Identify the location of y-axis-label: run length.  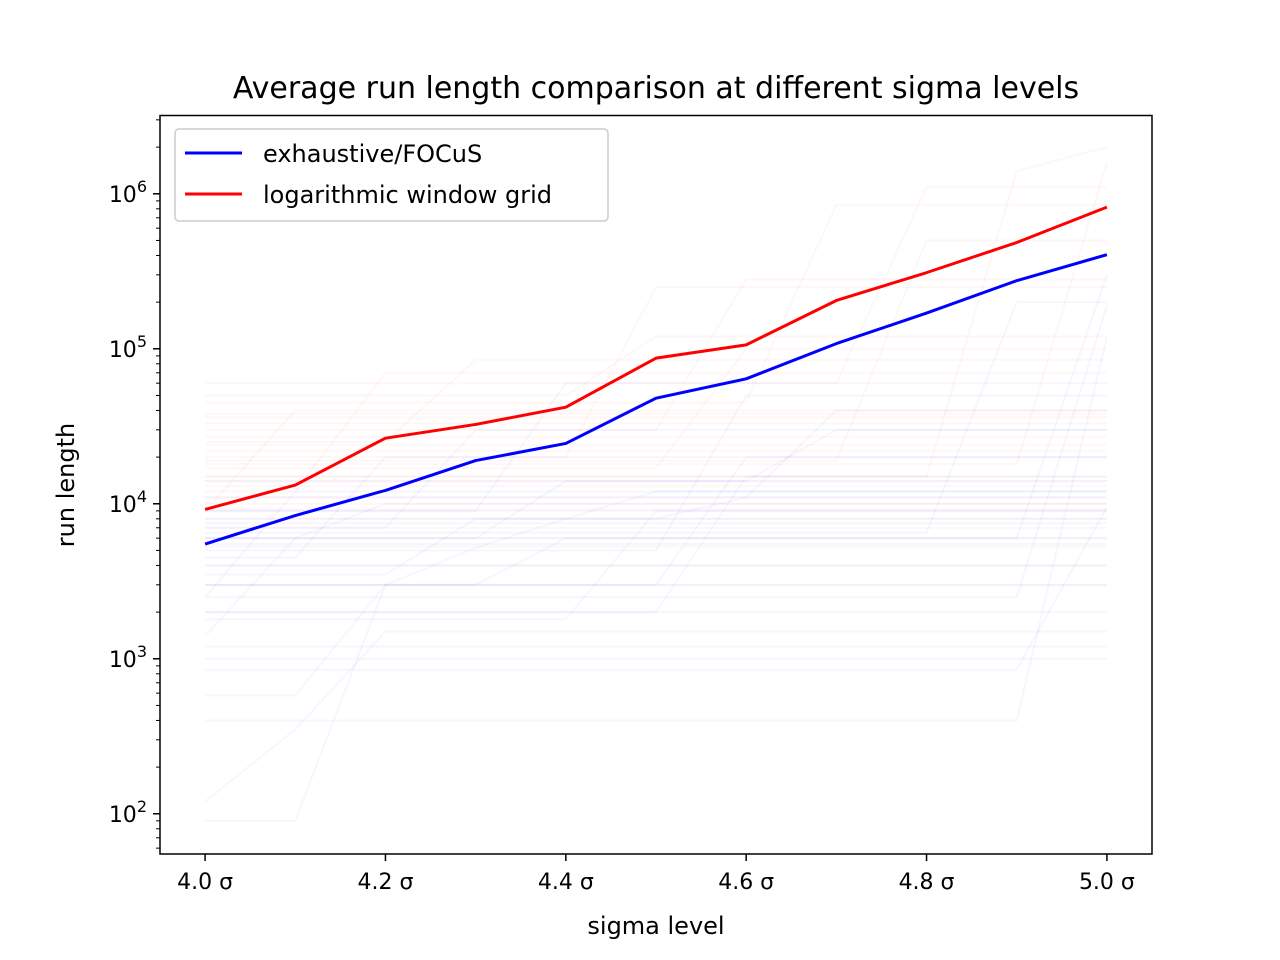
(66, 485).